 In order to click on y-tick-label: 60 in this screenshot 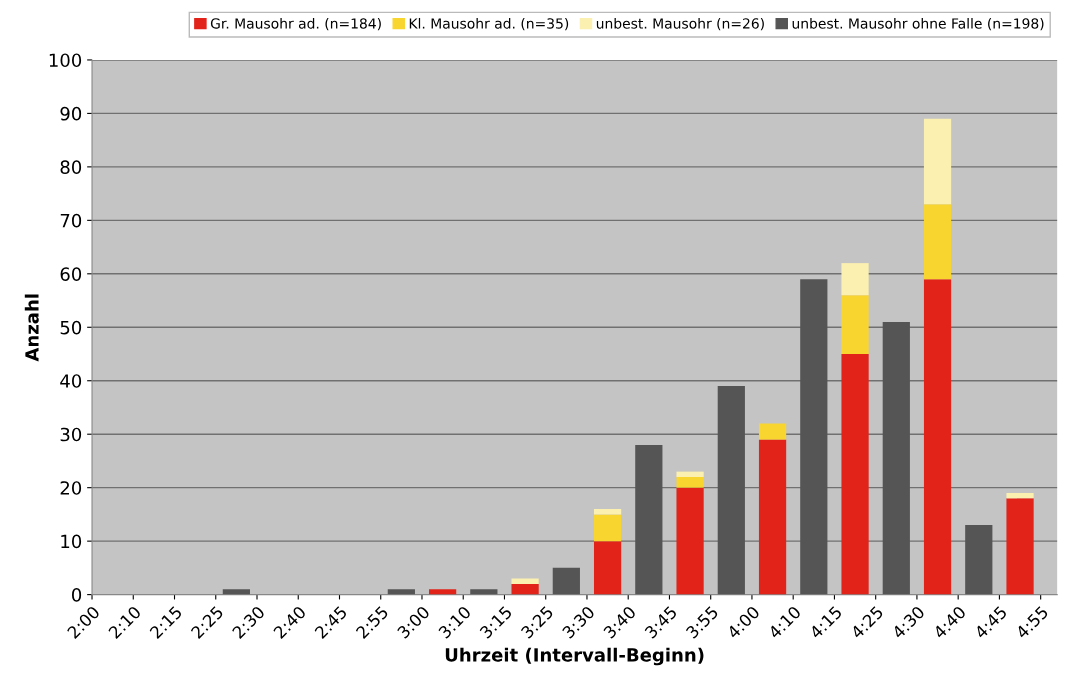, I will do `click(71, 274)`.